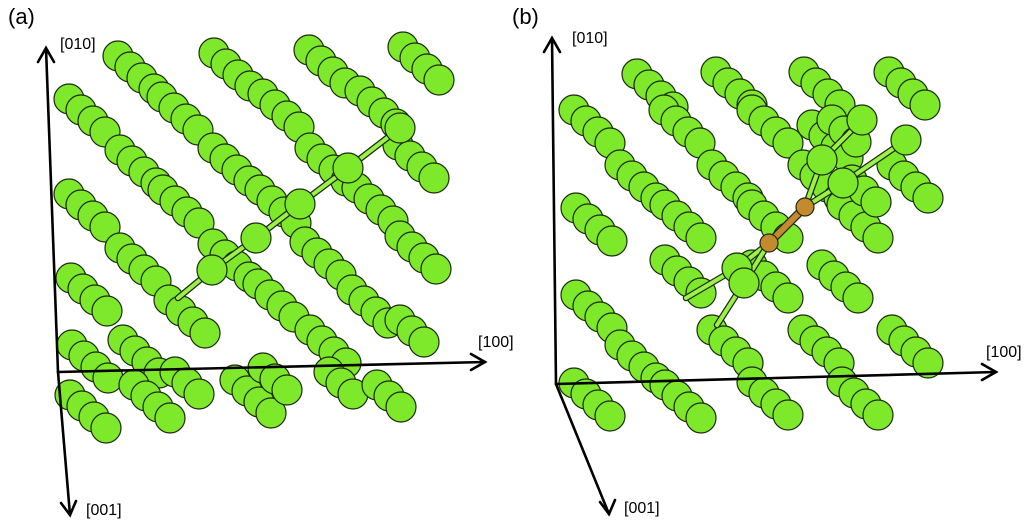 The width and height of the screenshot is (1035, 522). Describe the element at coordinates (776, 378) in the screenshot. I see `axis-b-100-line` at that location.